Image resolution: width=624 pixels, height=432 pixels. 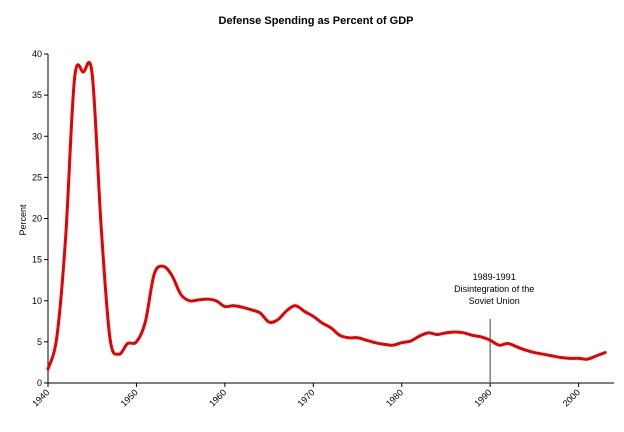 What do you see at coordinates (37, 95) in the screenshot?
I see `y-tick-label: 35` at bounding box center [37, 95].